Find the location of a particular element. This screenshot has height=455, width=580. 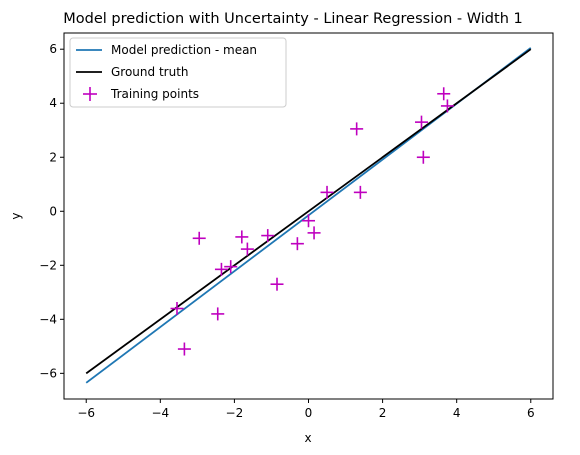

x-tick-label: 4 is located at coordinates (457, 413).